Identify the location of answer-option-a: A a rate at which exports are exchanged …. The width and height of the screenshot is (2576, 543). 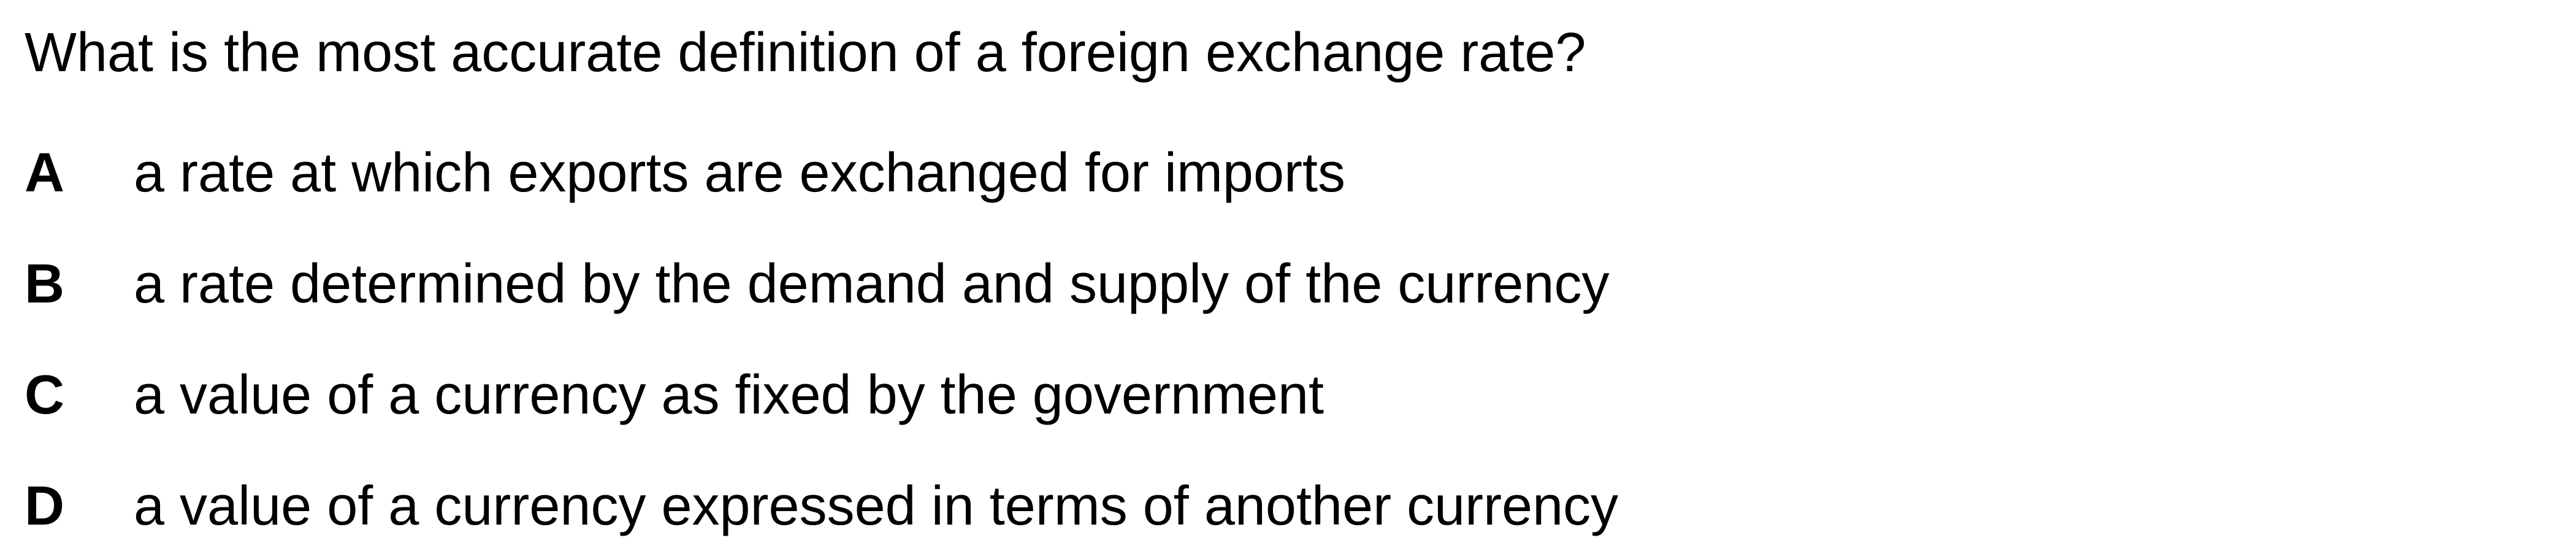
(920, 173).